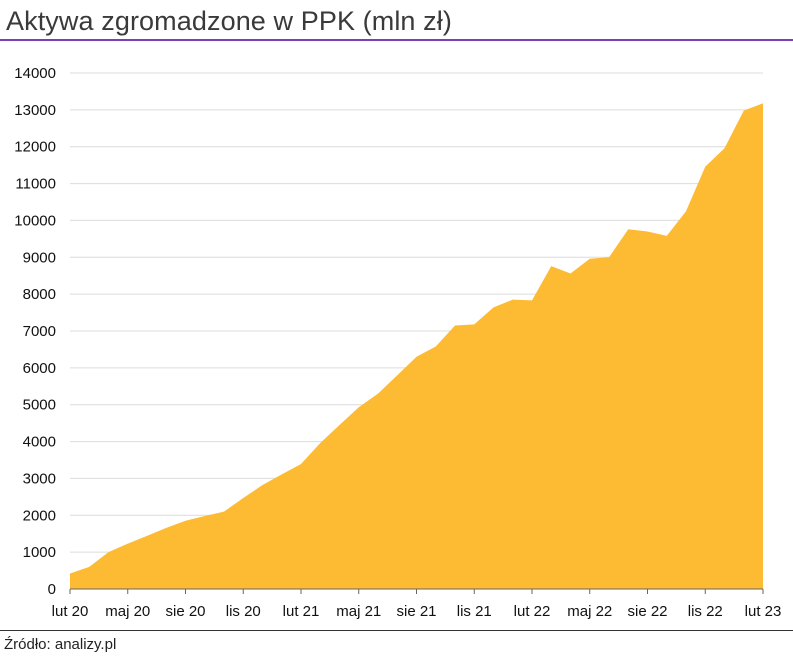 The height and width of the screenshot is (657, 793). Describe the element at coordinates (39, 294) in the screenshot. I see `y-tick-label: 8000` at that location.